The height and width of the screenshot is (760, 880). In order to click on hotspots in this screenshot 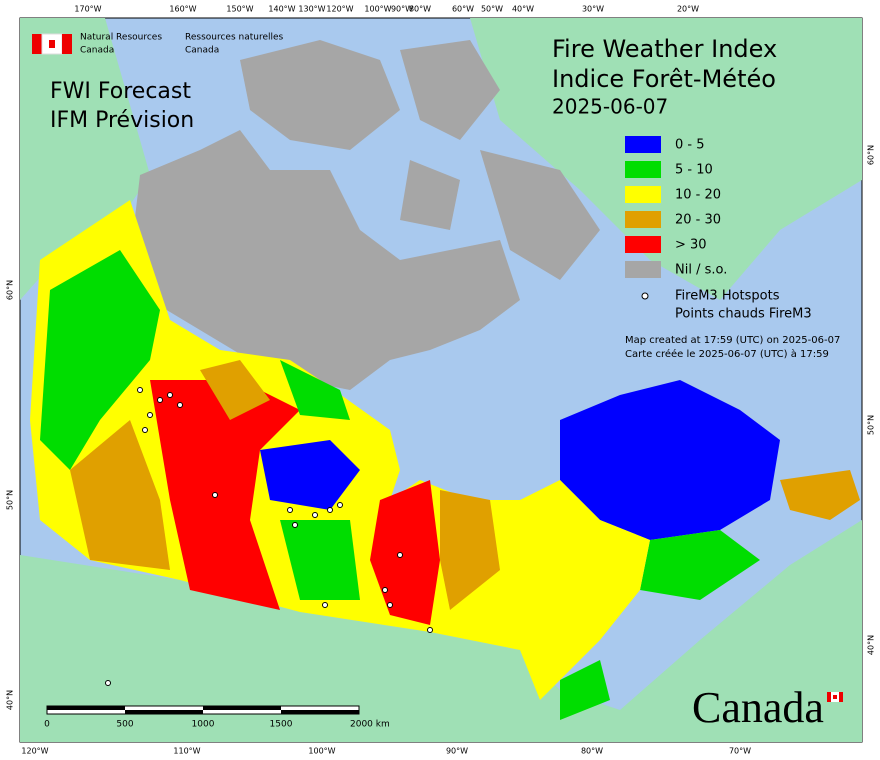, I will do `click(269, 536)`.